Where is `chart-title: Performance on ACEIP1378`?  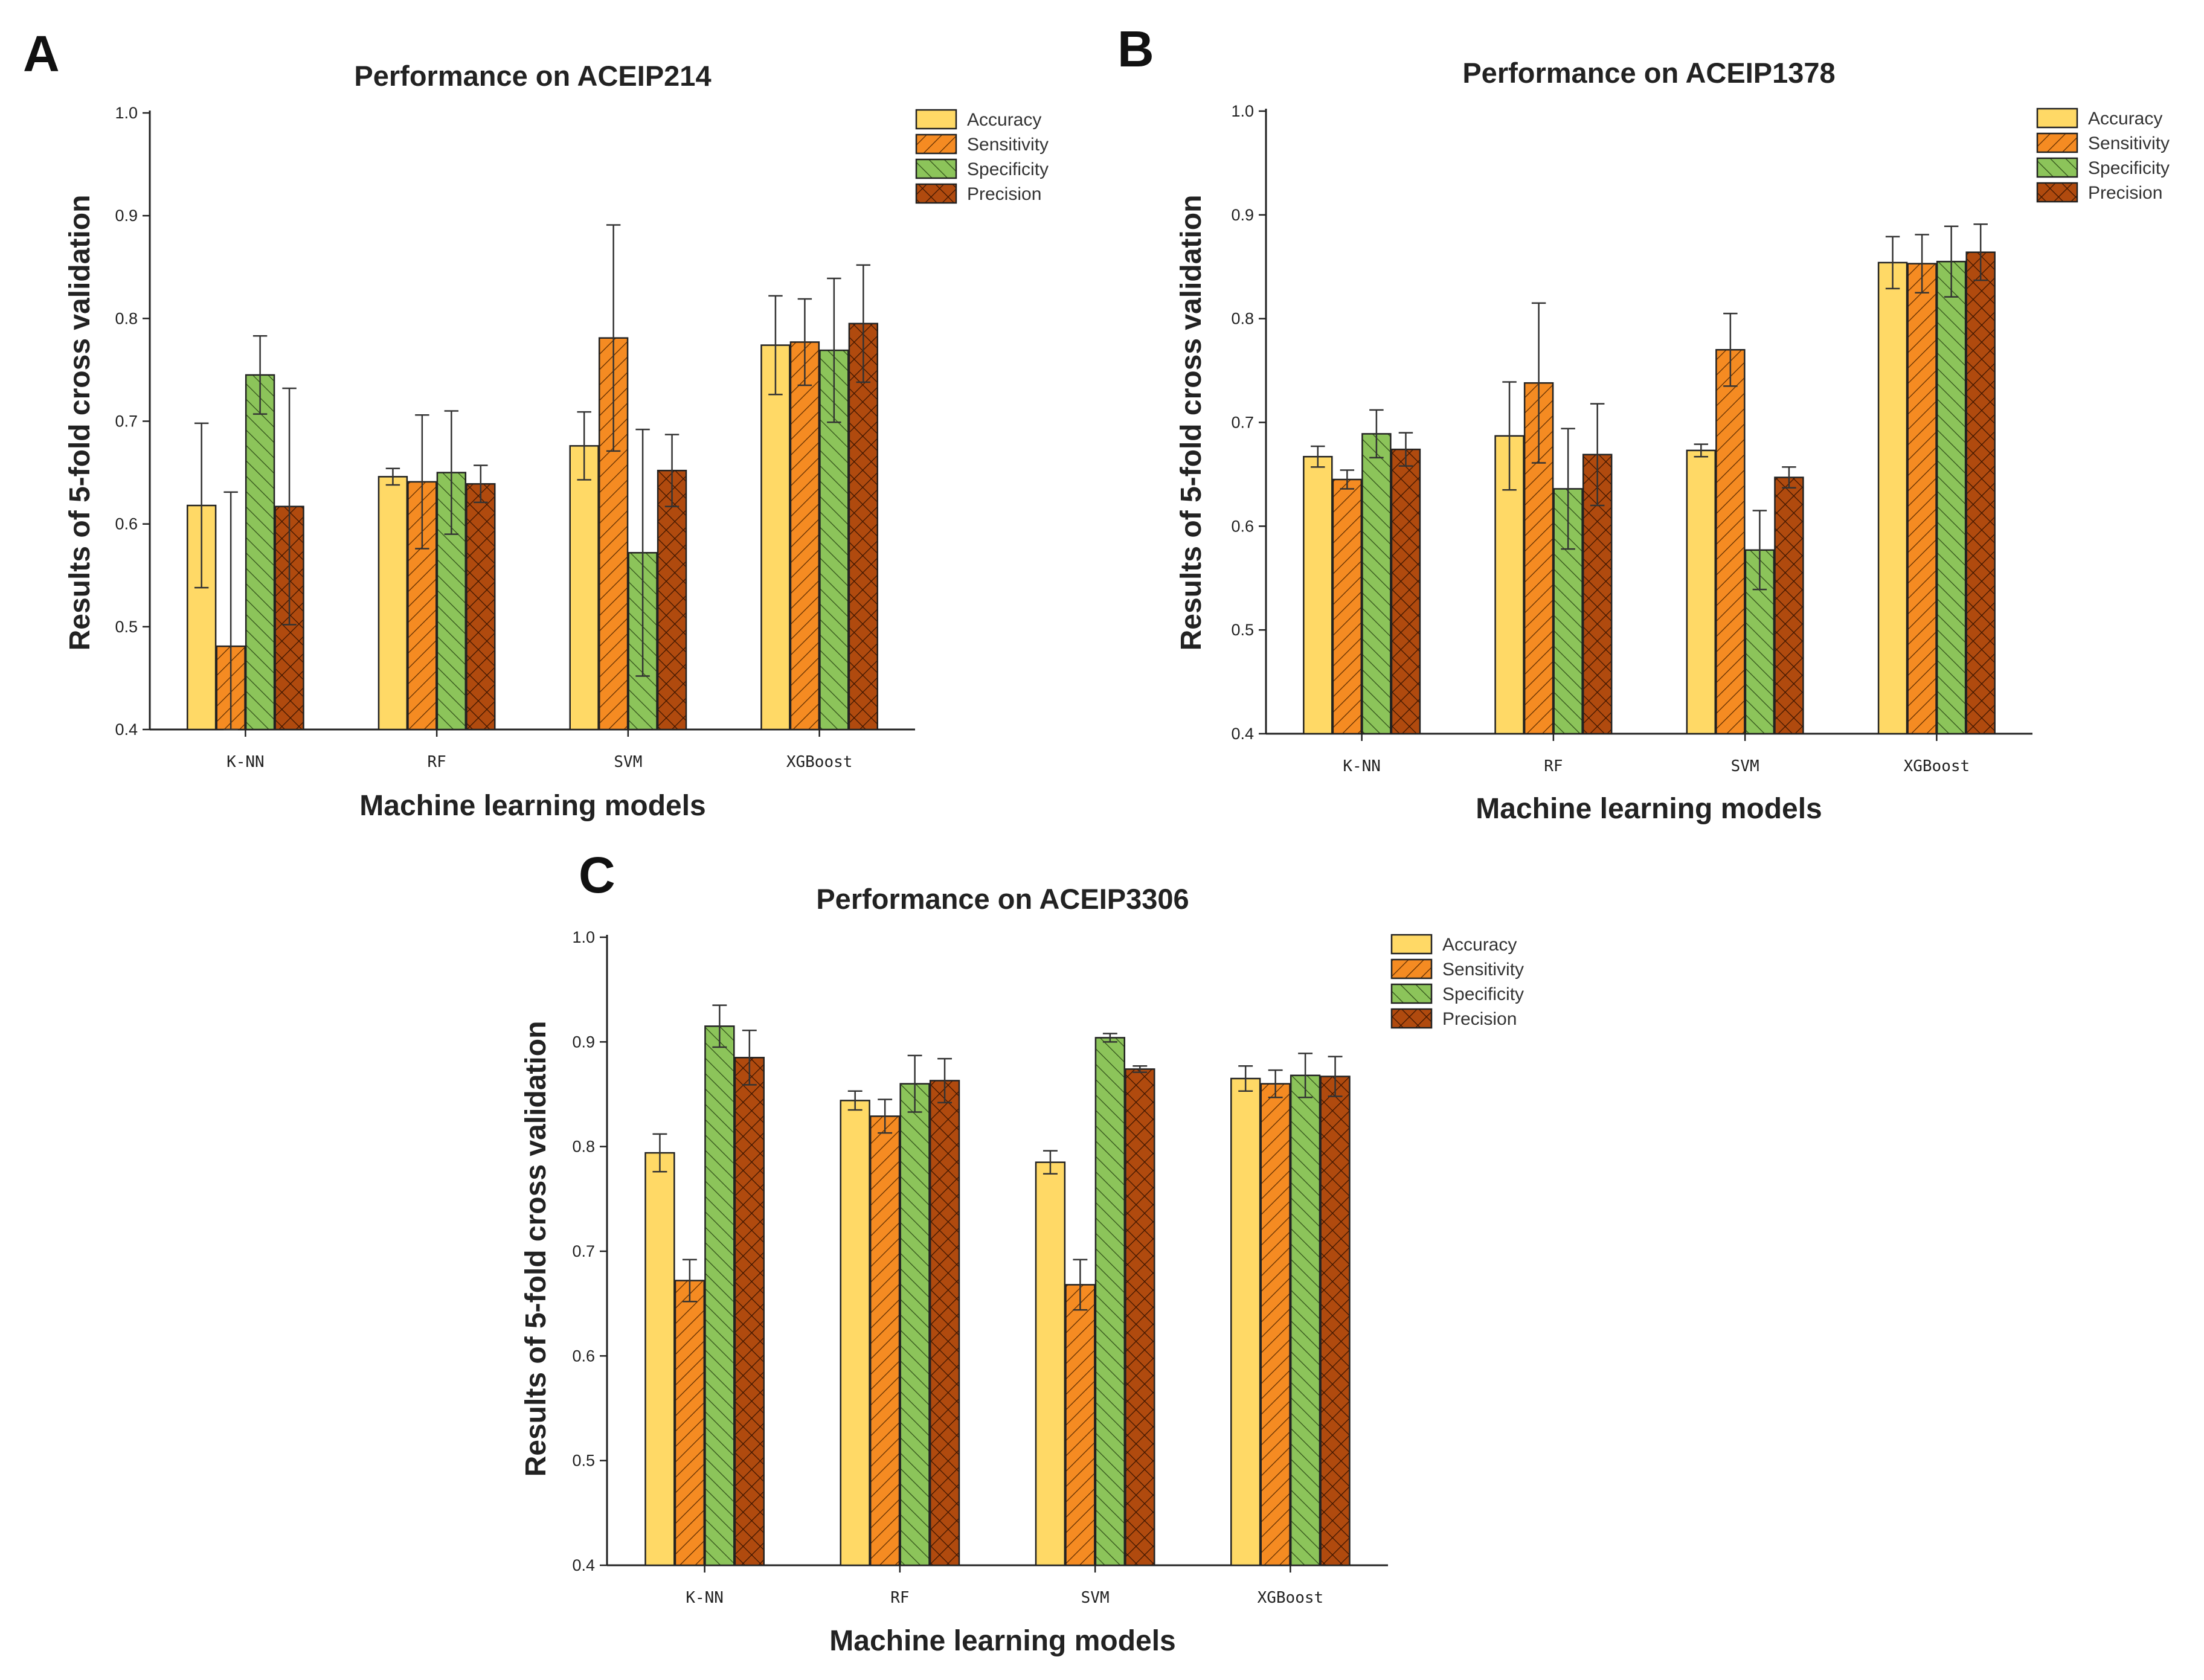
chart-title: Performance on ACEIP1378 is located at coordinates (1648, 73).